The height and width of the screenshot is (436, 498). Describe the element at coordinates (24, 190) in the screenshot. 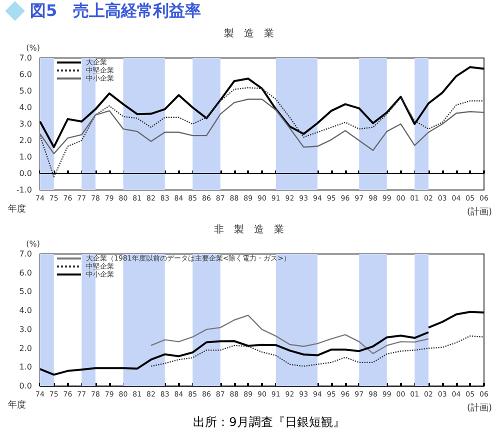

I see `y-tick-label: -1.0` at that location.